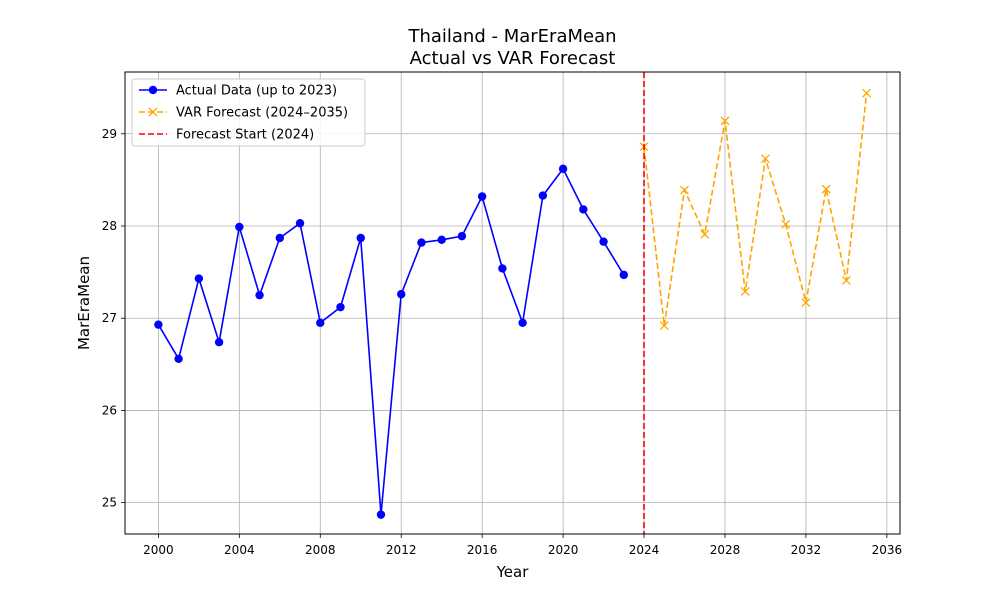 This screenshot has height=600, width=1000. What do you see at coordinates (109, 503) in the screenshot?
I see `y-tick-label: 25` at bounding box center [109, 503].